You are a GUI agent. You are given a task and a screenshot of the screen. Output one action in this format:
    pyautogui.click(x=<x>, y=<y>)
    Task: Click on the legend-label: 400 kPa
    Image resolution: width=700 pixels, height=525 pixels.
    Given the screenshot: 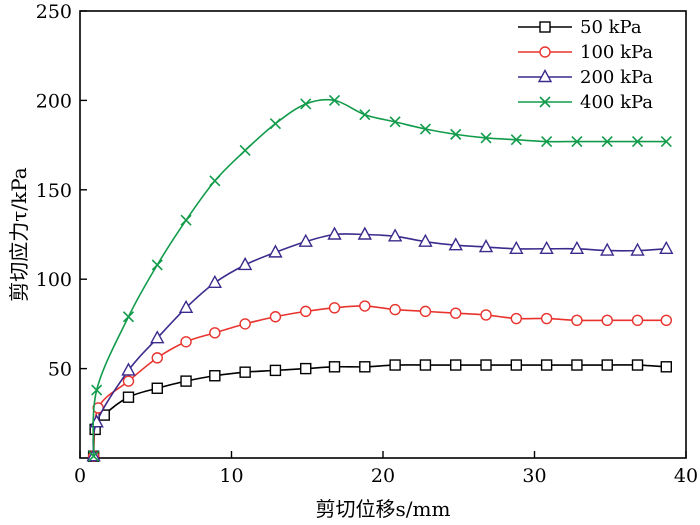 What is the action you would take?
    pyautogui.click(x=616, y=102)
    